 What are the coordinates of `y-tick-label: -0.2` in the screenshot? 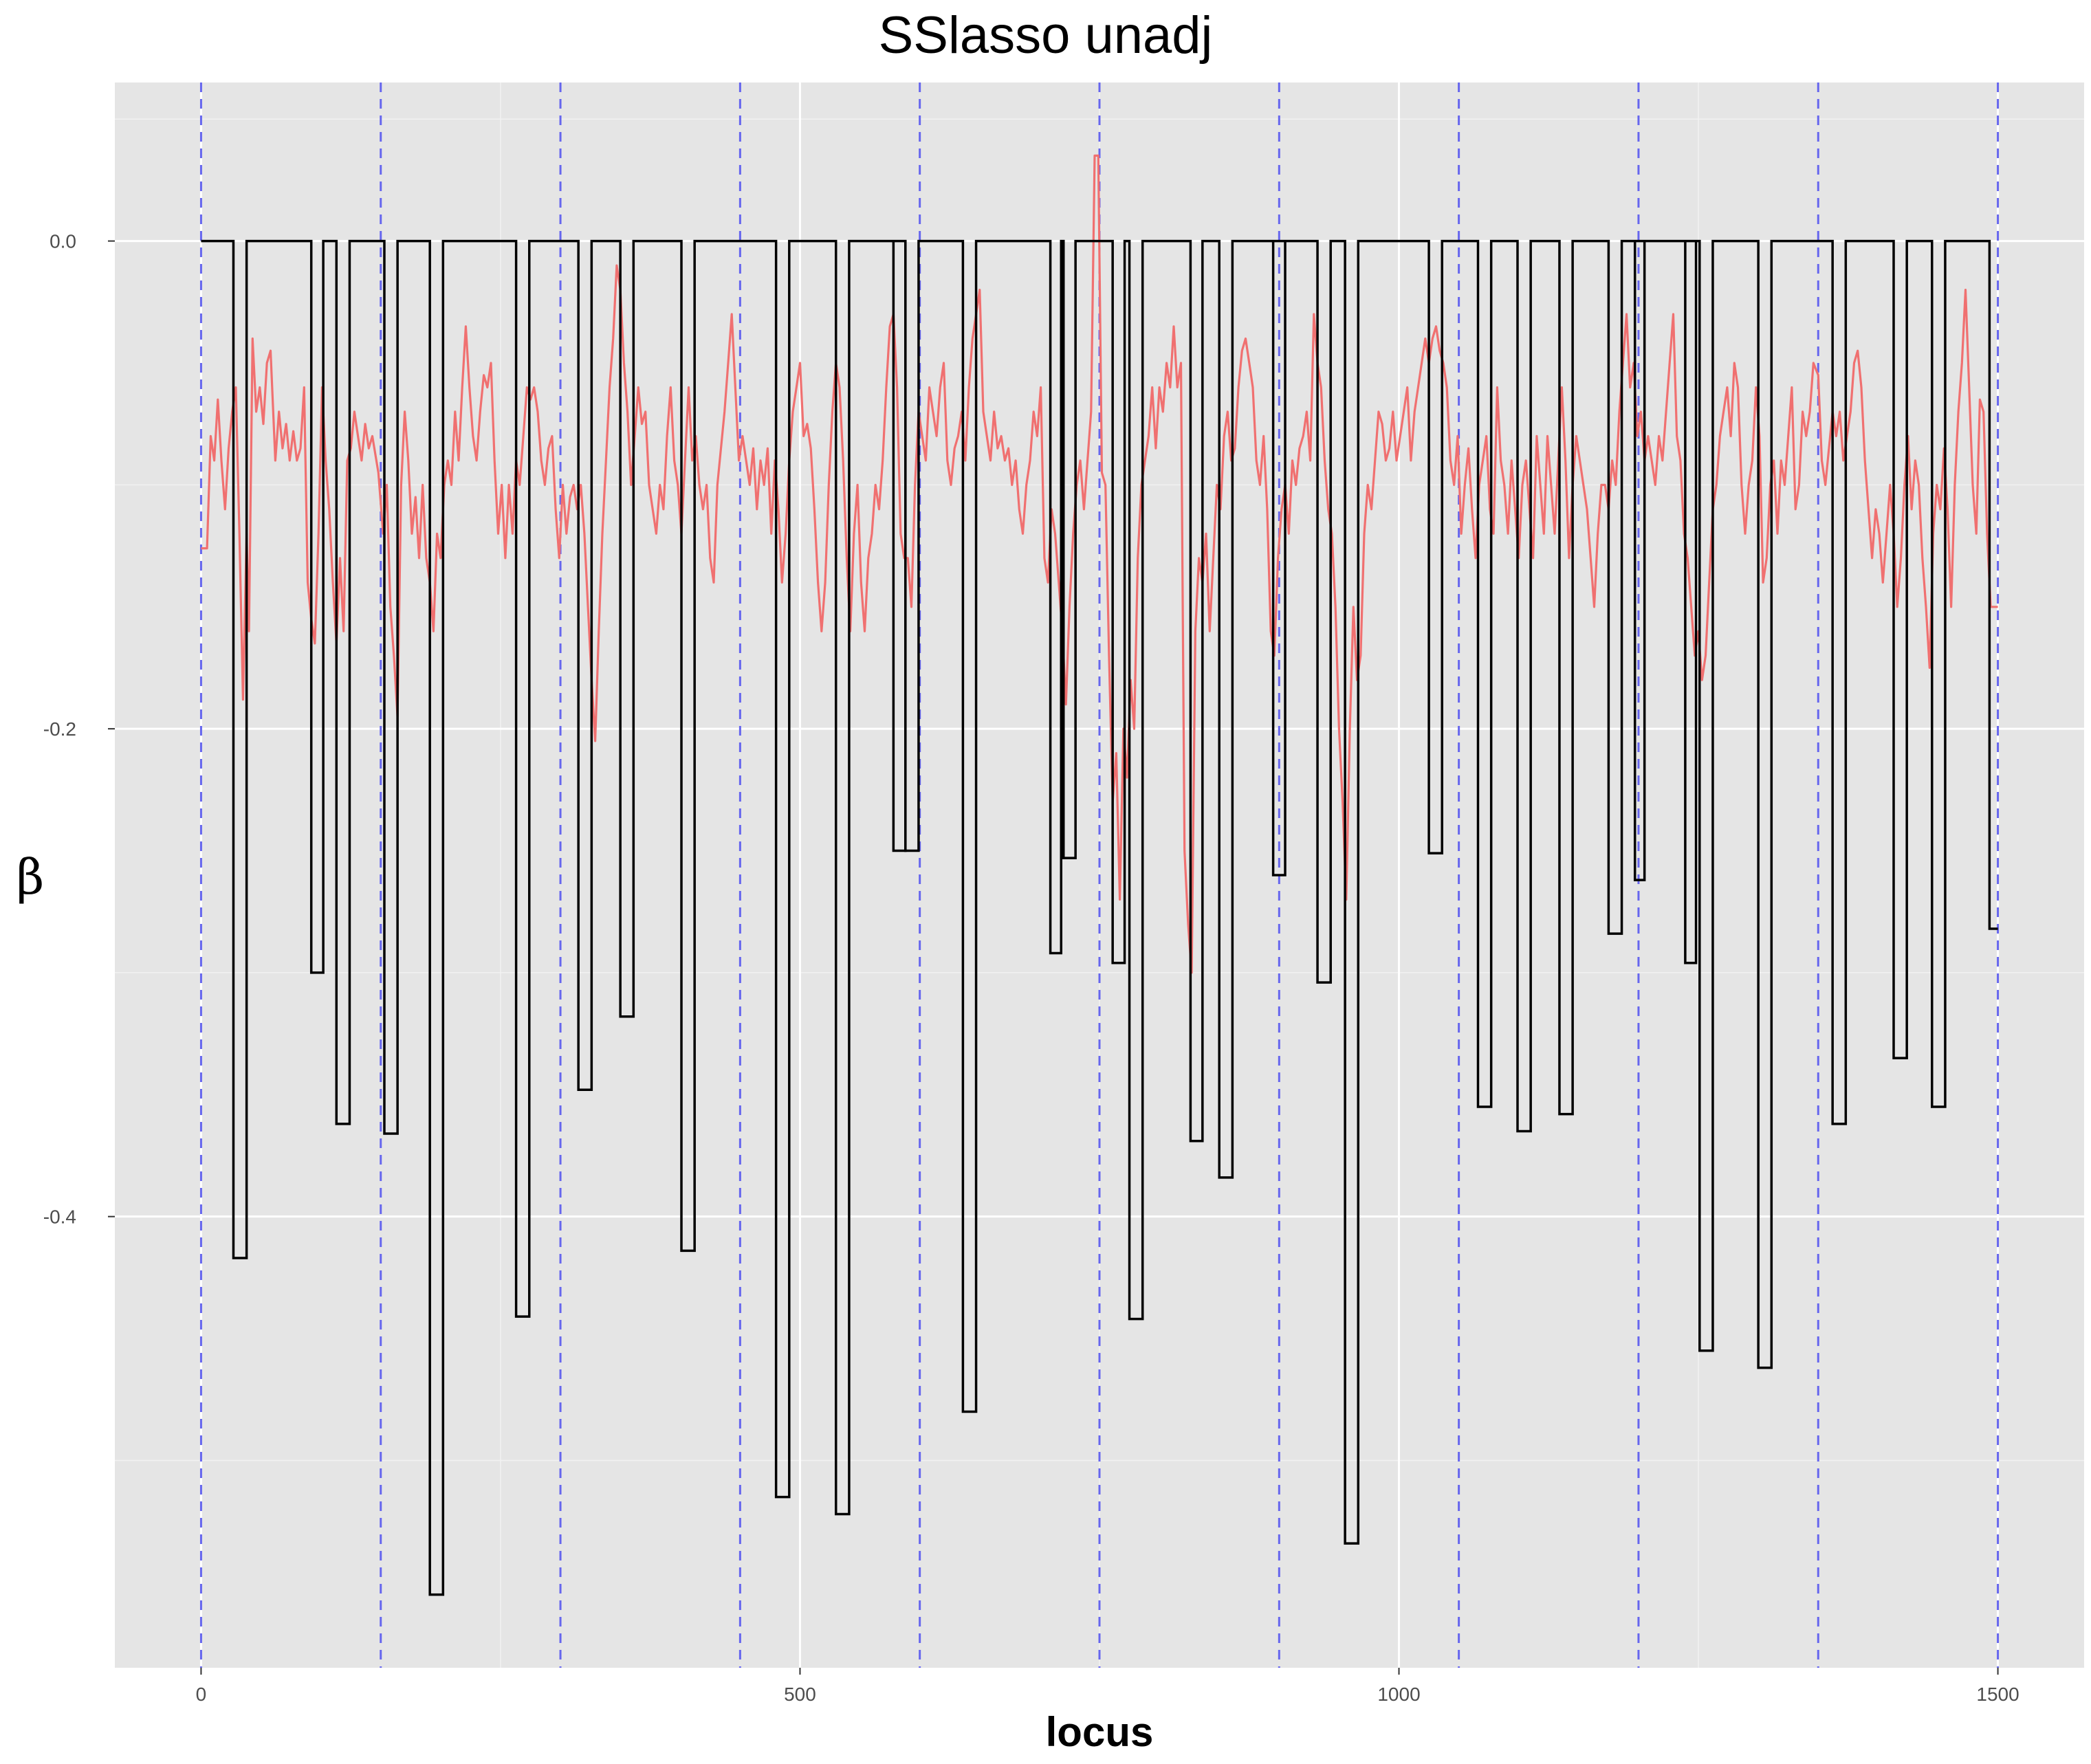 It's located at (59, 729).